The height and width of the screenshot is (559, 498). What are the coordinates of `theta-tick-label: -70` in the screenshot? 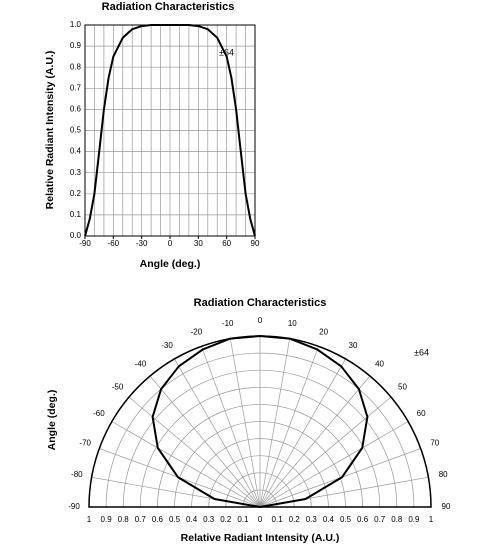 It's located at (85, 442).